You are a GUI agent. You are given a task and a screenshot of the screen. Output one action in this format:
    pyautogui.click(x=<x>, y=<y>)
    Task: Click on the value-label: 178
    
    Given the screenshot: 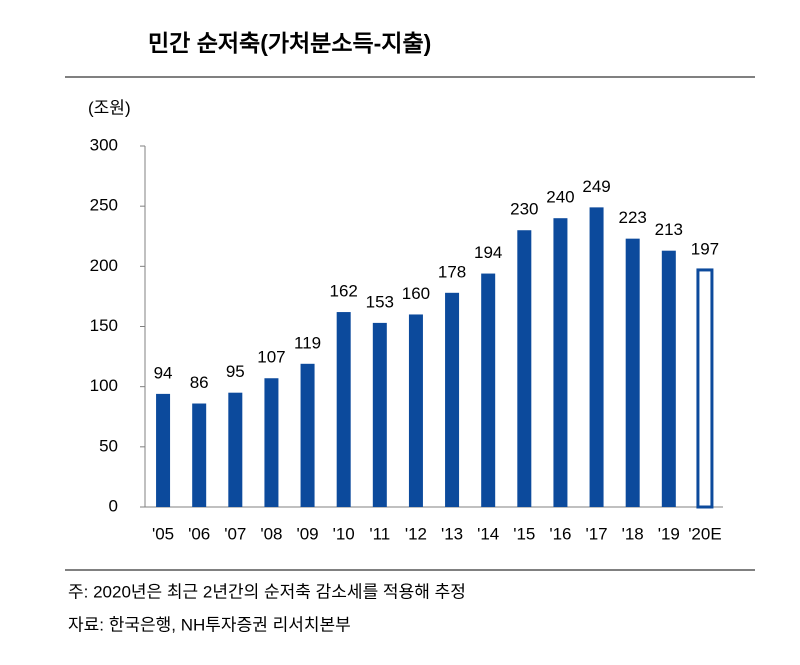 What is the action you would take?
    pyautogui.click(x=452, y=271)
    